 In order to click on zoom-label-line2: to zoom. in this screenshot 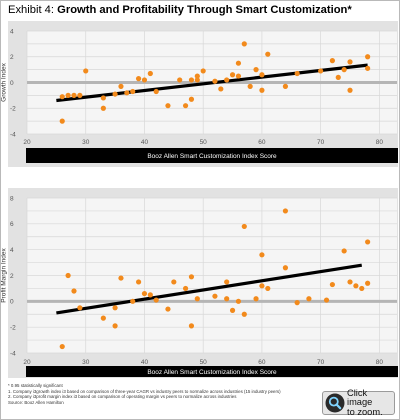, I will do `click(365, 411)`.